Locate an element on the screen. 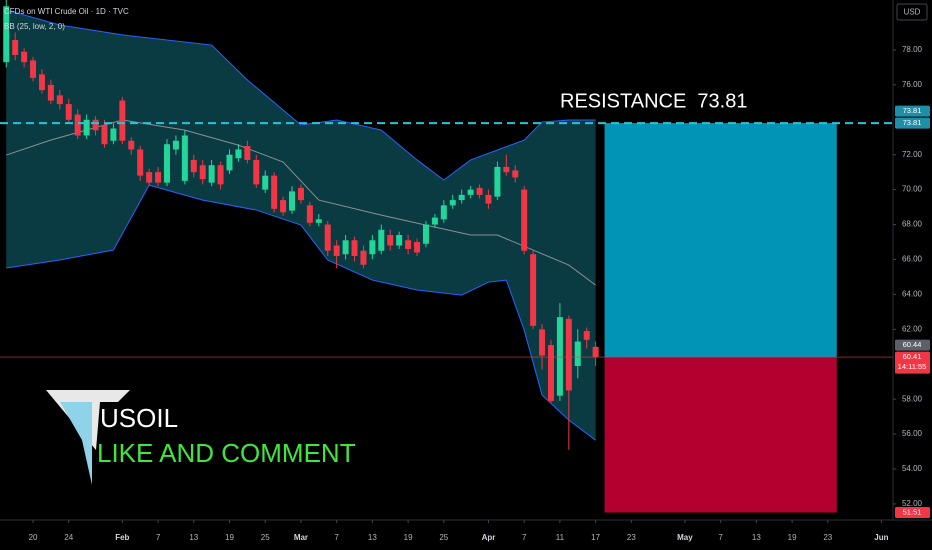  loss-zone is located at coordinates (720, 435).